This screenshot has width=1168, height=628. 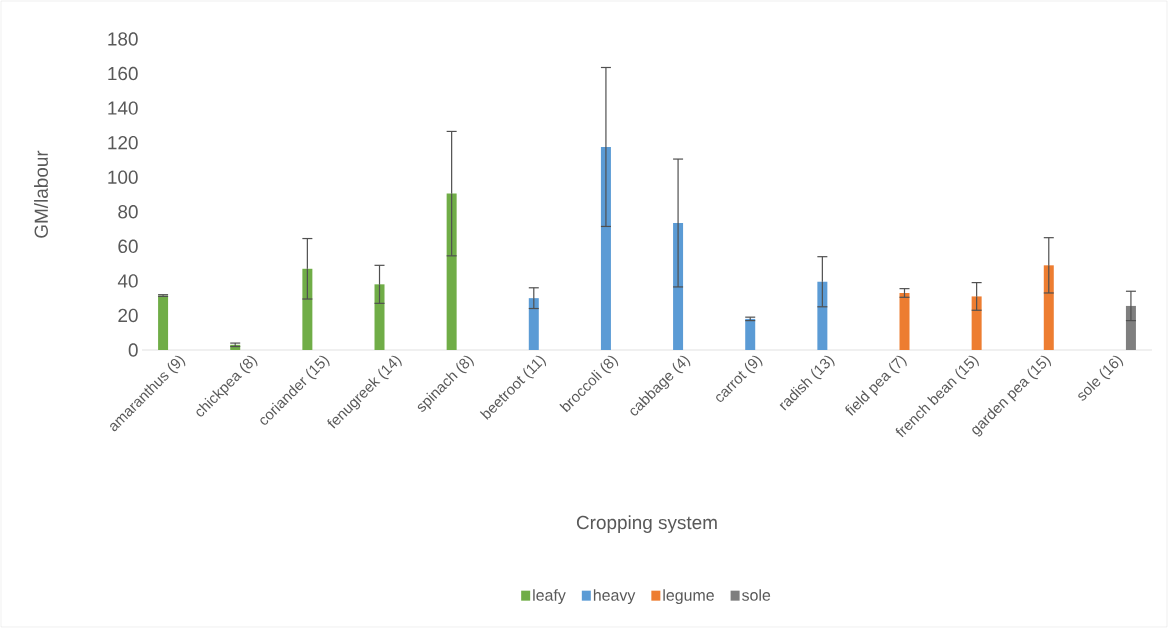 I want to click on y-tick-label: 180, so click(x=123, y=39).